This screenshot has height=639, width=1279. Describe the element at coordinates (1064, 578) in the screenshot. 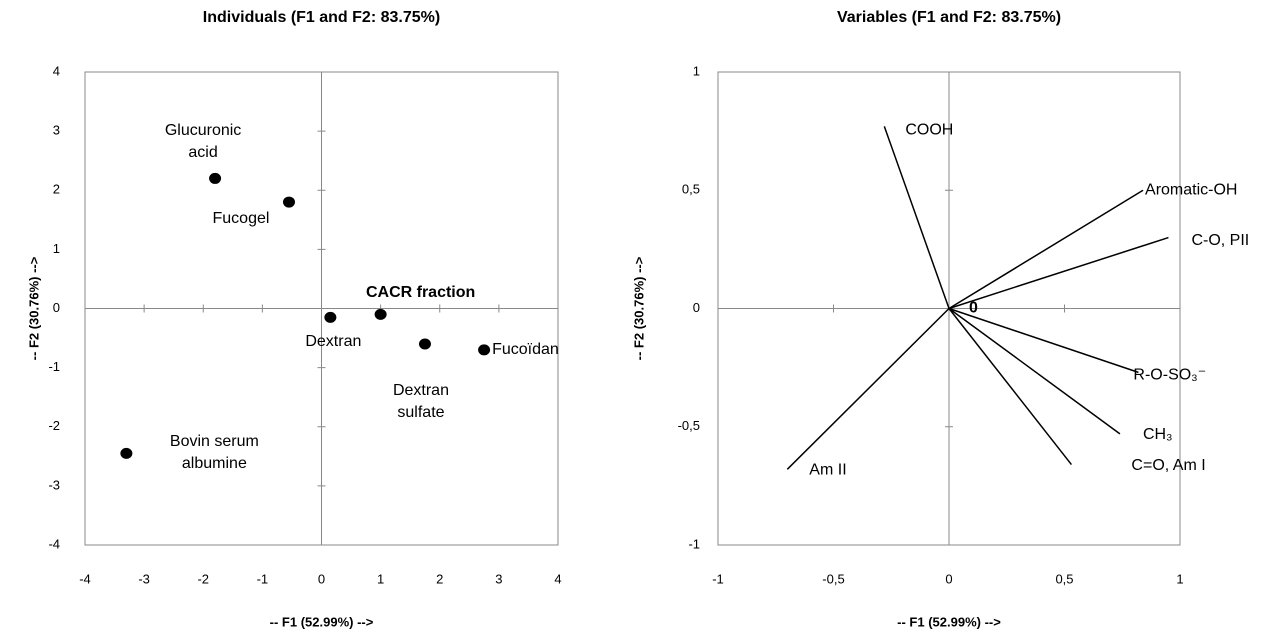

I see `x-tick-label: 0,5` at that location.